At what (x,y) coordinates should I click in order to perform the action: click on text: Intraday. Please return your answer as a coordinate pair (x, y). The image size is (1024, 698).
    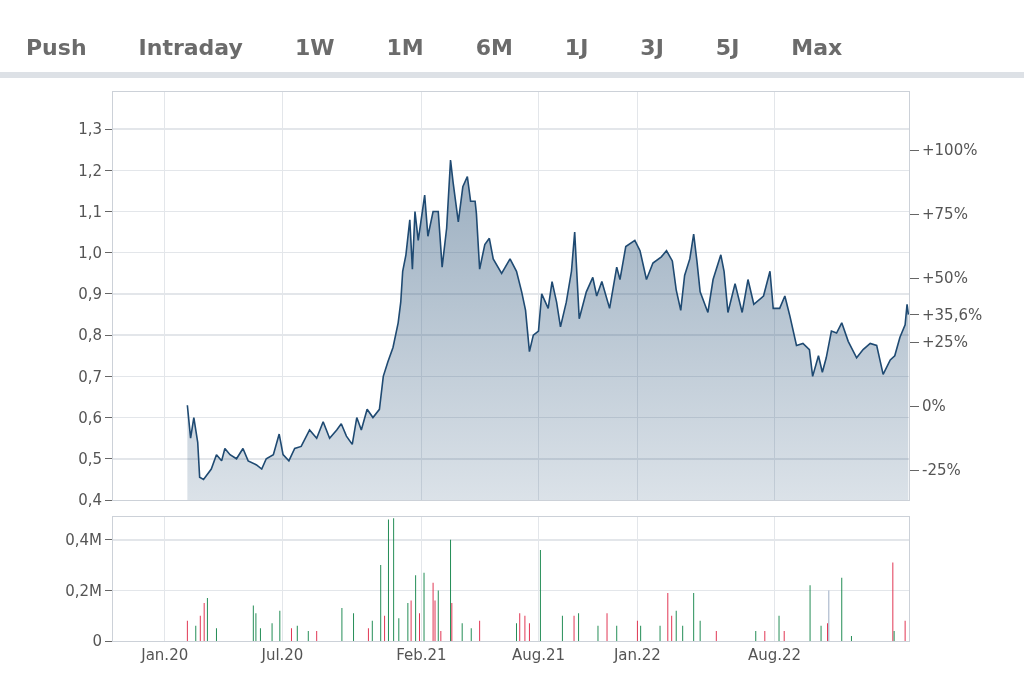
    Looking at the image, I should click on (190, 47).